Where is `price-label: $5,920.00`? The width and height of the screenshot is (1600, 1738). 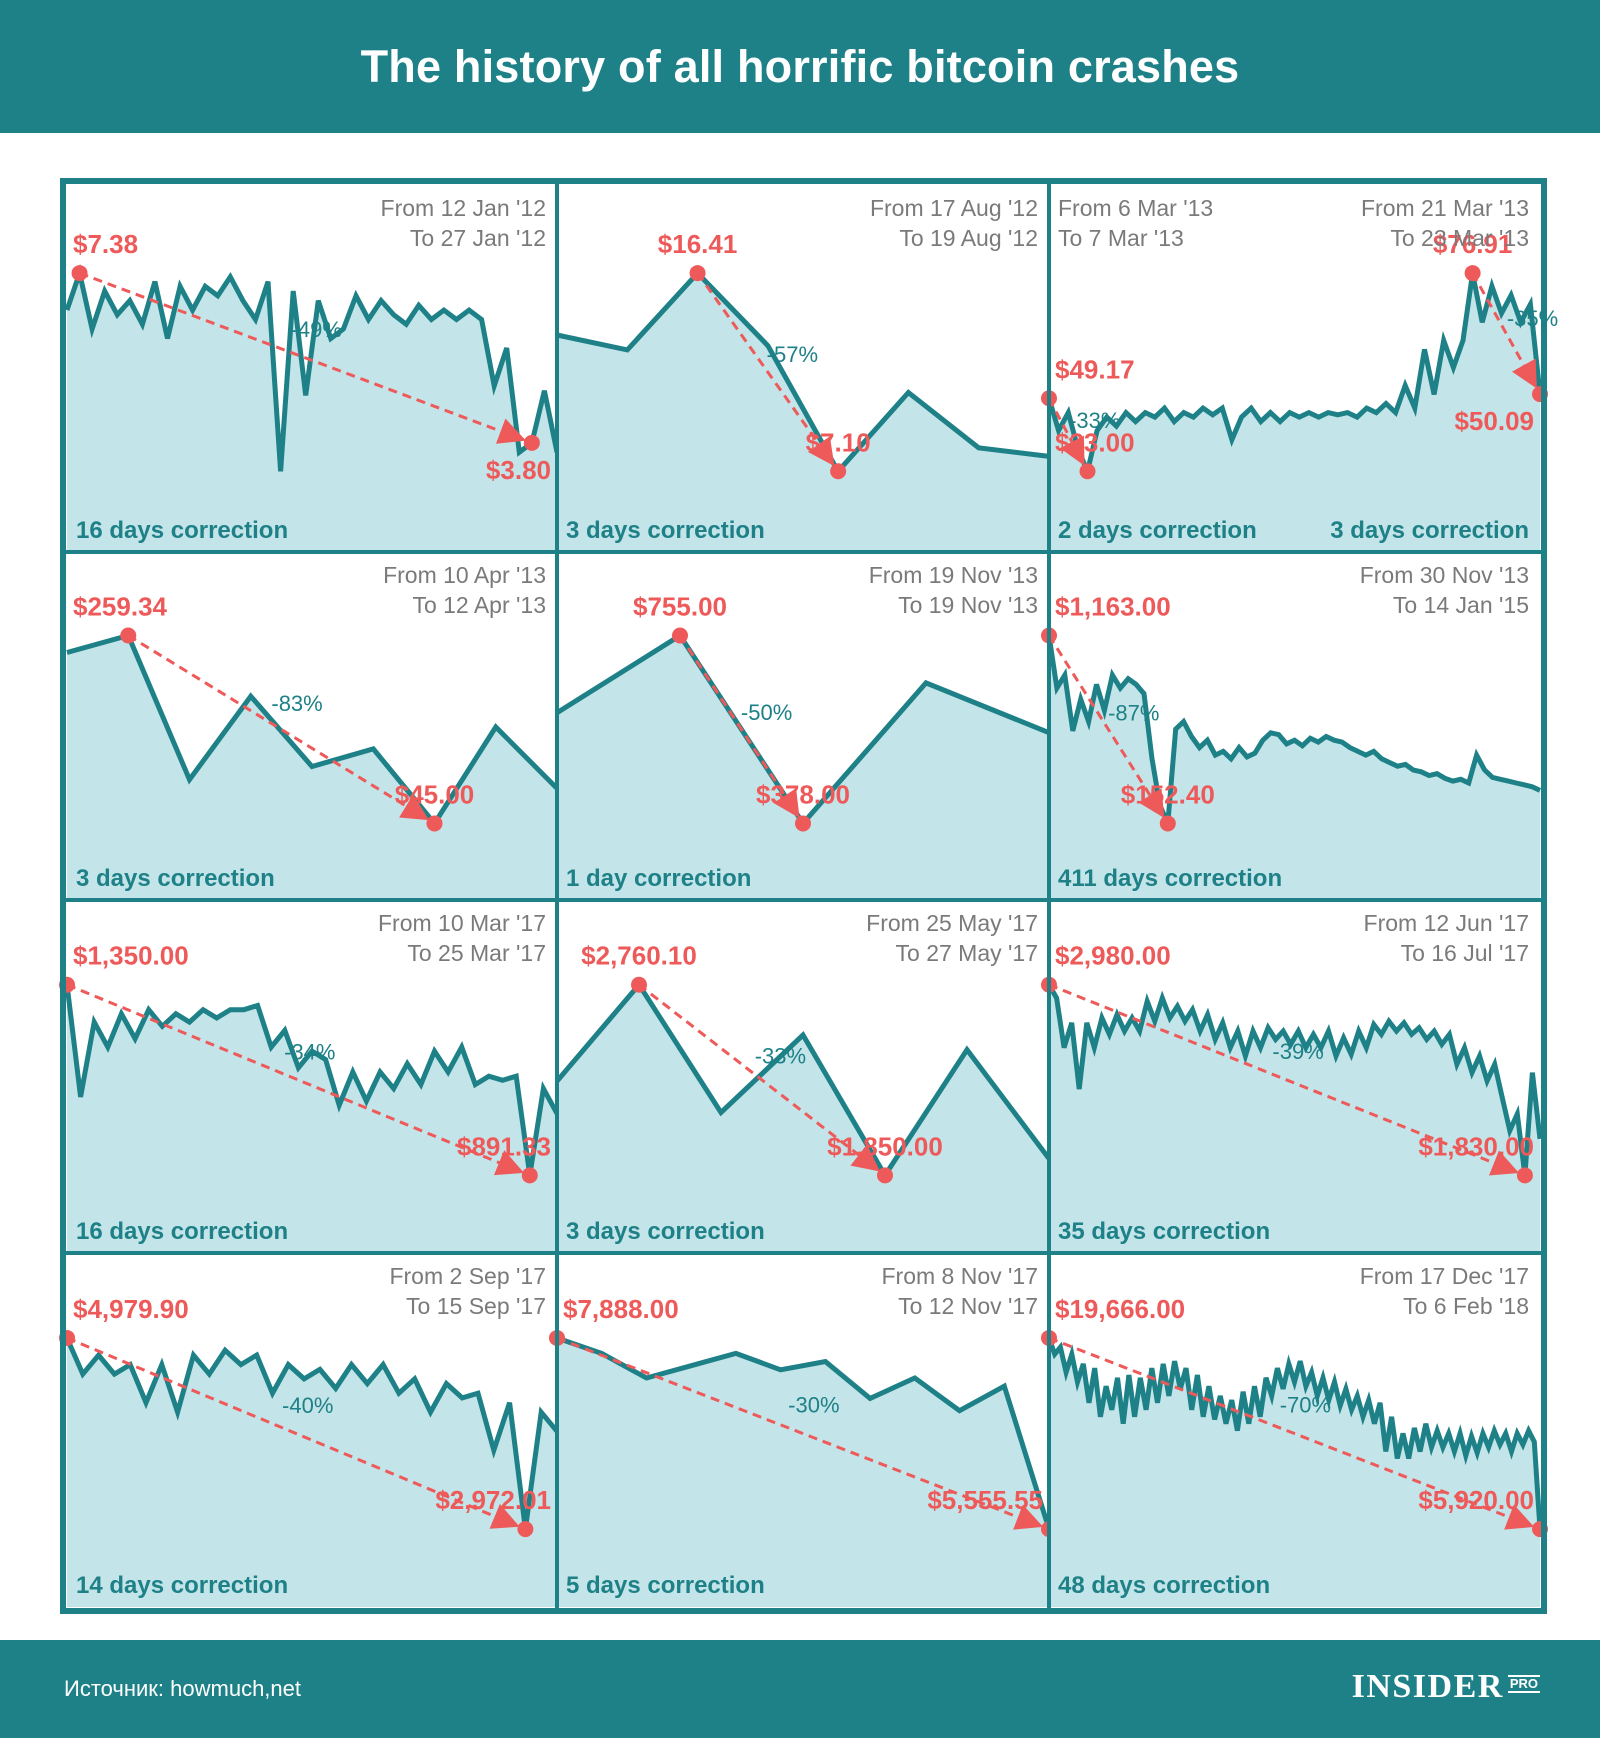
price-label: $5,920.00 is located at coordinates (1476, 1500).